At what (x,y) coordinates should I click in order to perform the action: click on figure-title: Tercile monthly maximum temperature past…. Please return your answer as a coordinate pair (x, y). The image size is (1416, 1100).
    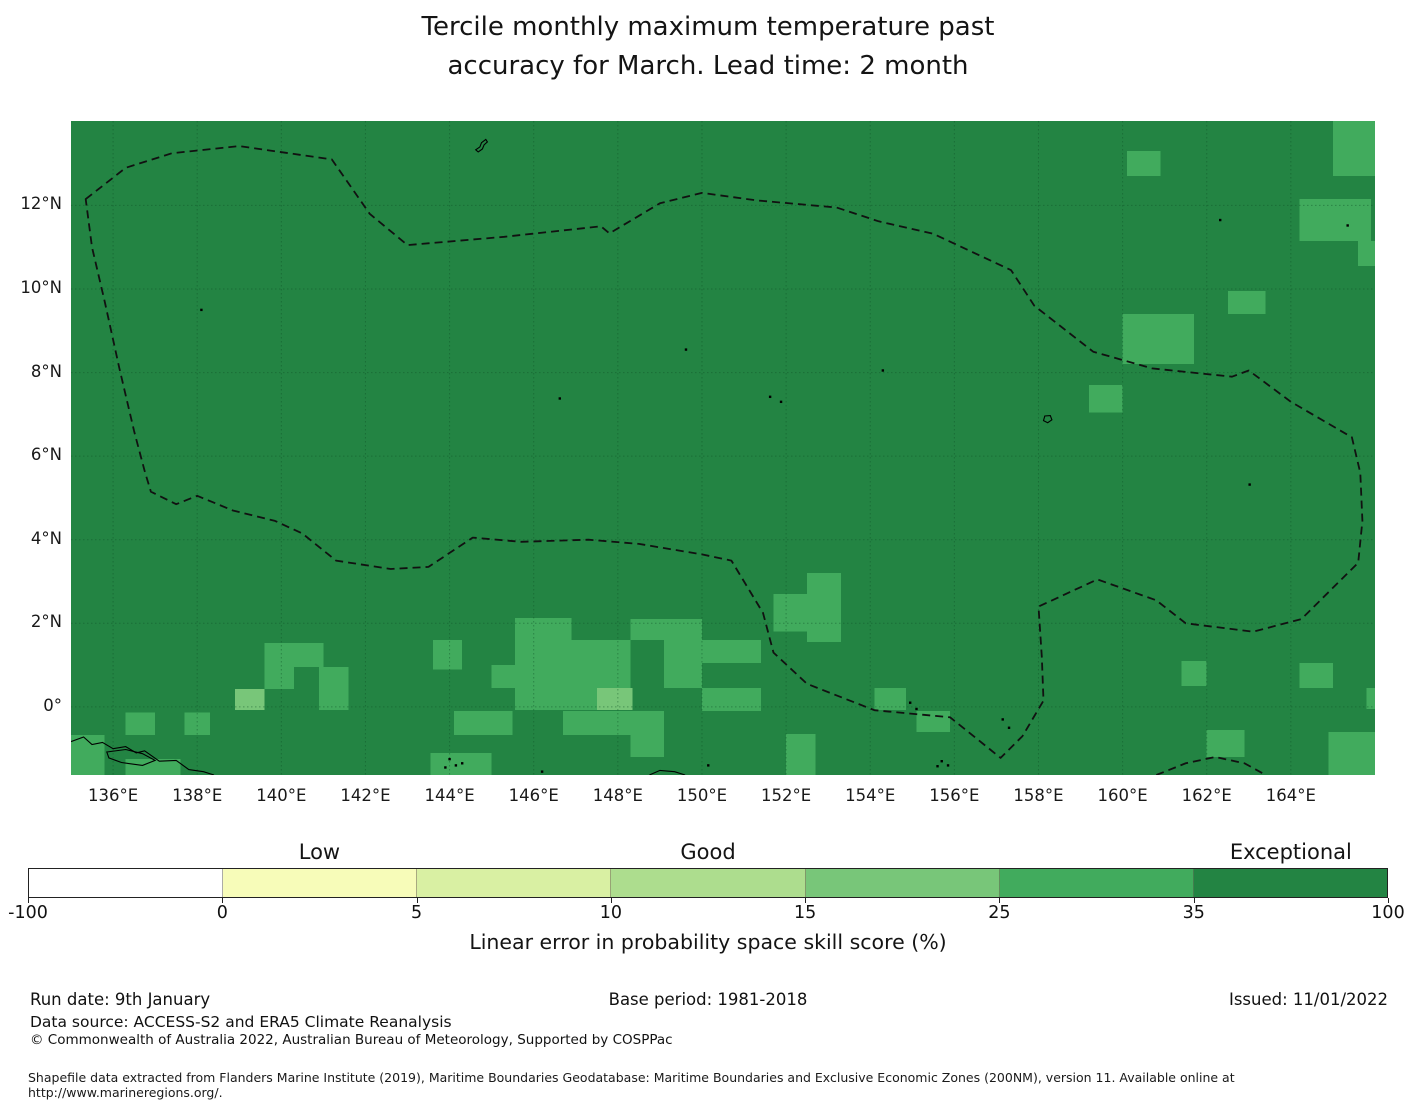
    Looking at the image, I should click on (708, 47).